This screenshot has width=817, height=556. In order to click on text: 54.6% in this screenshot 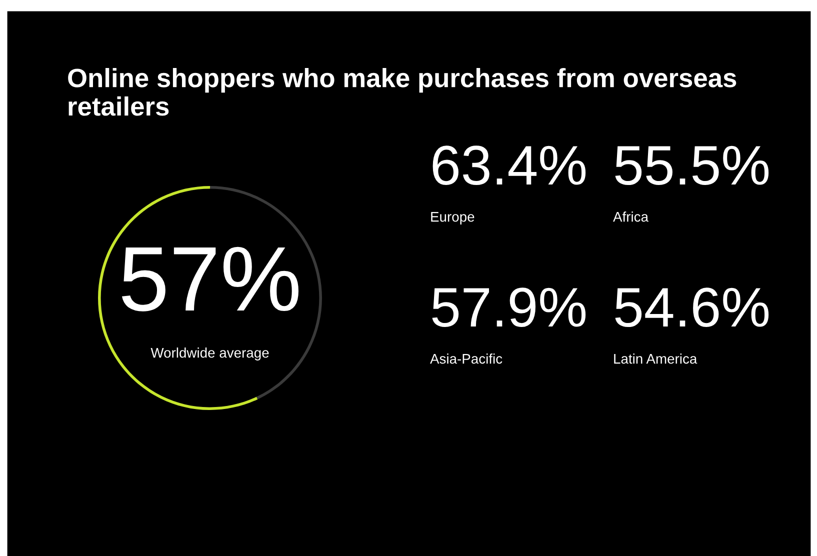, I will do `click(692, 308)`.